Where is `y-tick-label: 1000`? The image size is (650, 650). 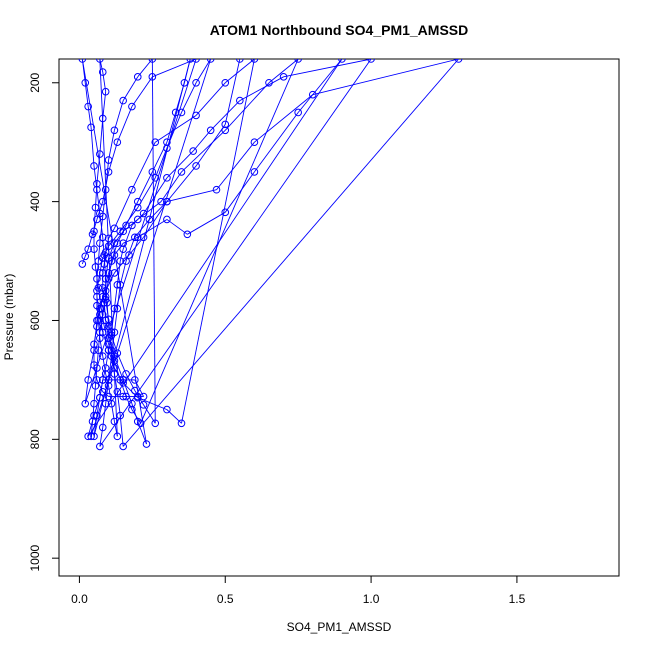 y-tick-label: 1000 is located at coordinates (35, 558).